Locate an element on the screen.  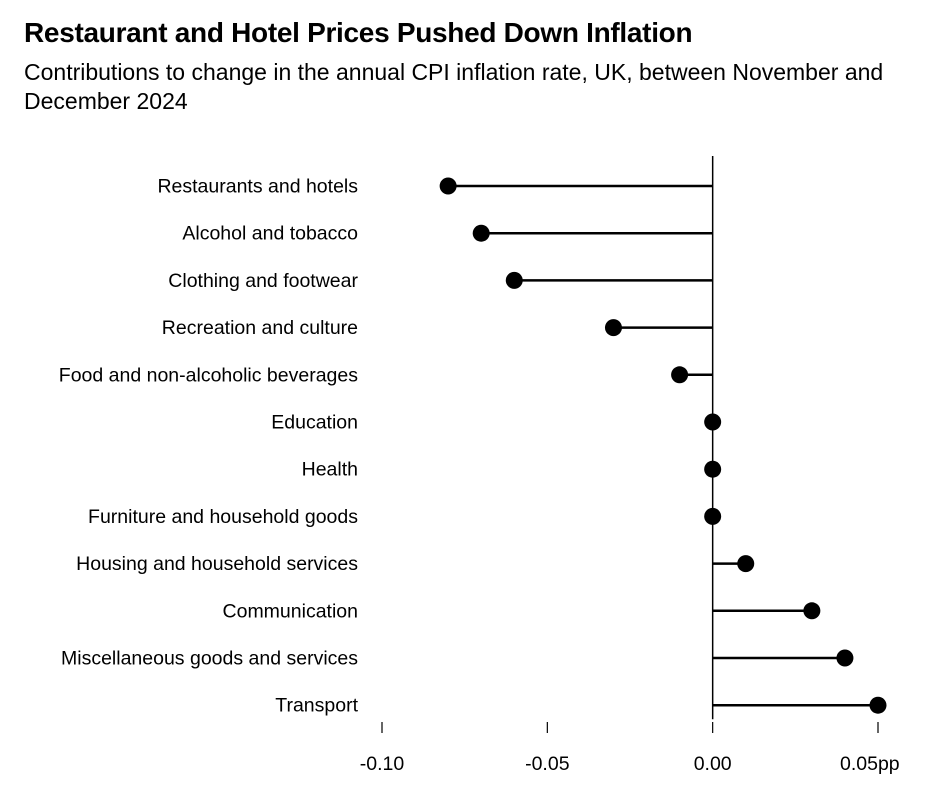
category-label: Recreation and culture is located at coordinates (260, 328).